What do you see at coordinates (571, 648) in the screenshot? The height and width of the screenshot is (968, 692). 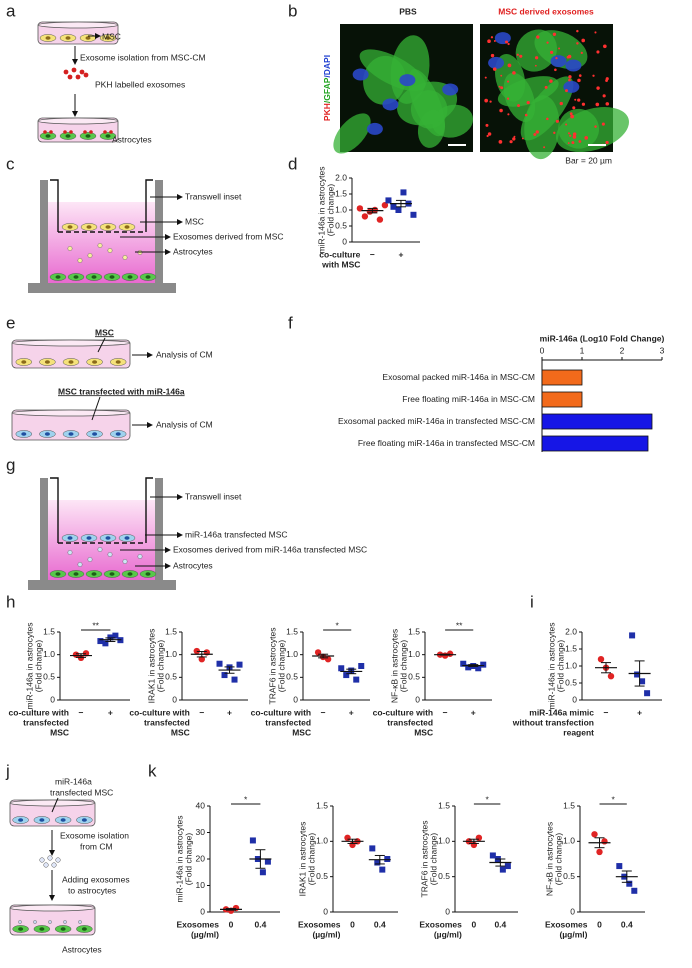 I see `y-tick-label: 1.5` at bounding box center [571, 648].